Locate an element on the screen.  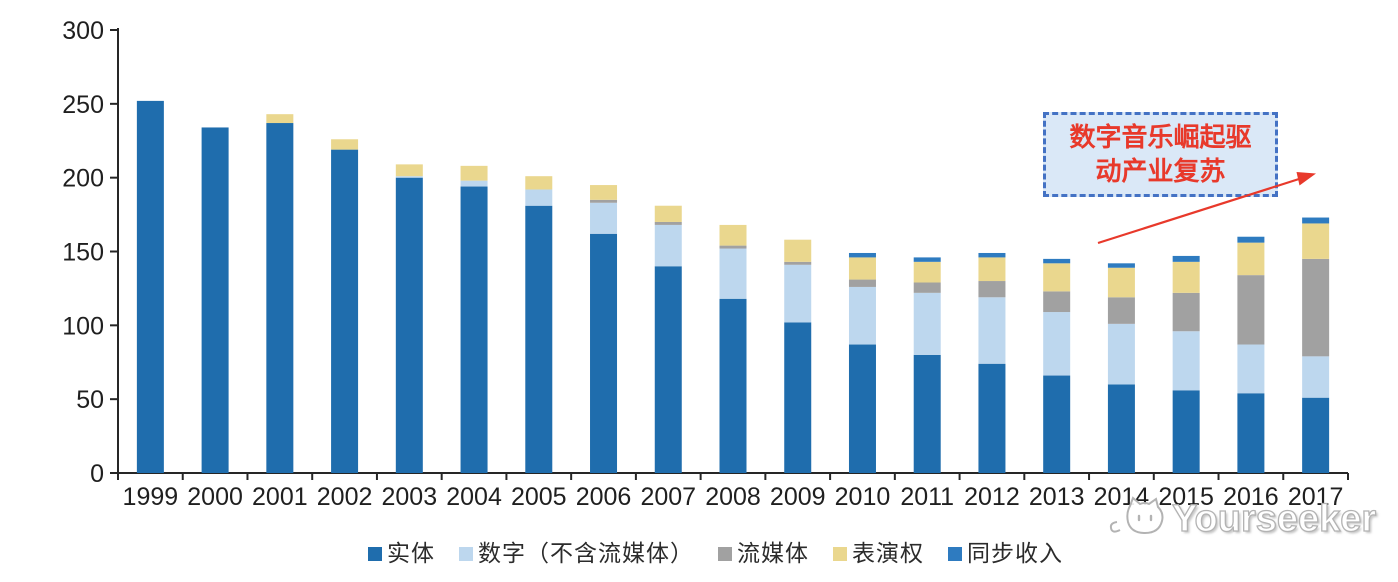
legend-label: 同步收入 is located at coordinates (1015, 553).